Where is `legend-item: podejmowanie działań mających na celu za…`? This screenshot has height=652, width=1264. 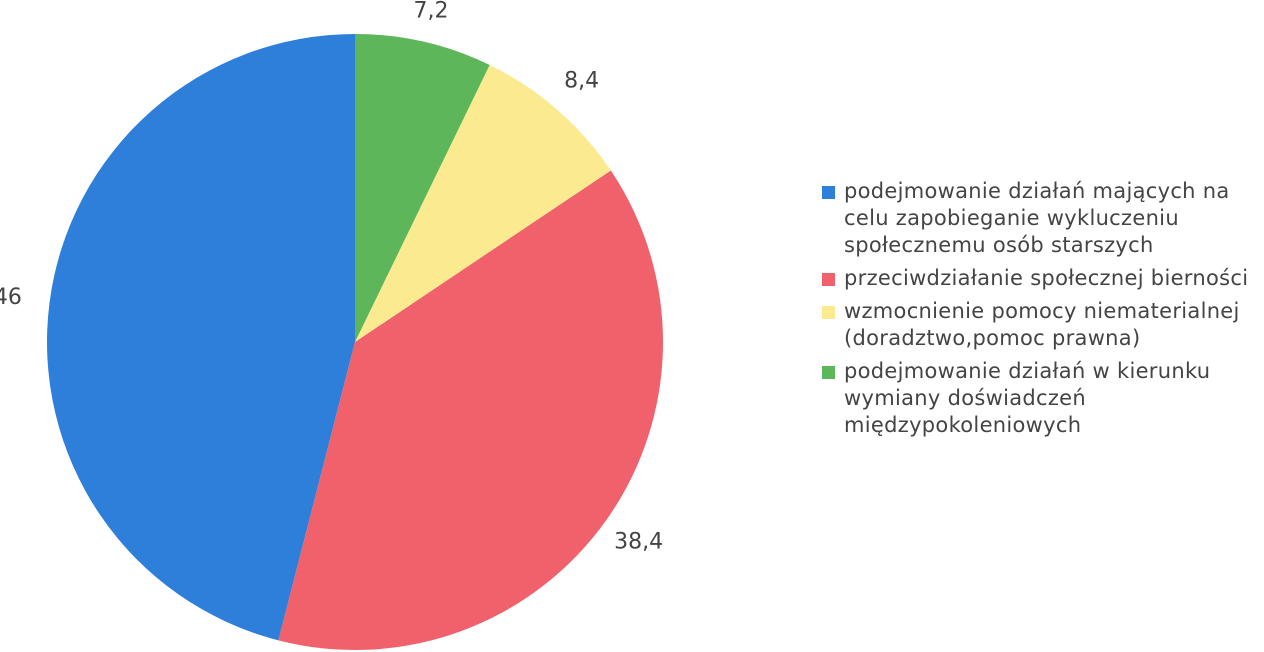 legend-item: podejmowanie działań mających na celu za… is located at coordinates (1037, 218).